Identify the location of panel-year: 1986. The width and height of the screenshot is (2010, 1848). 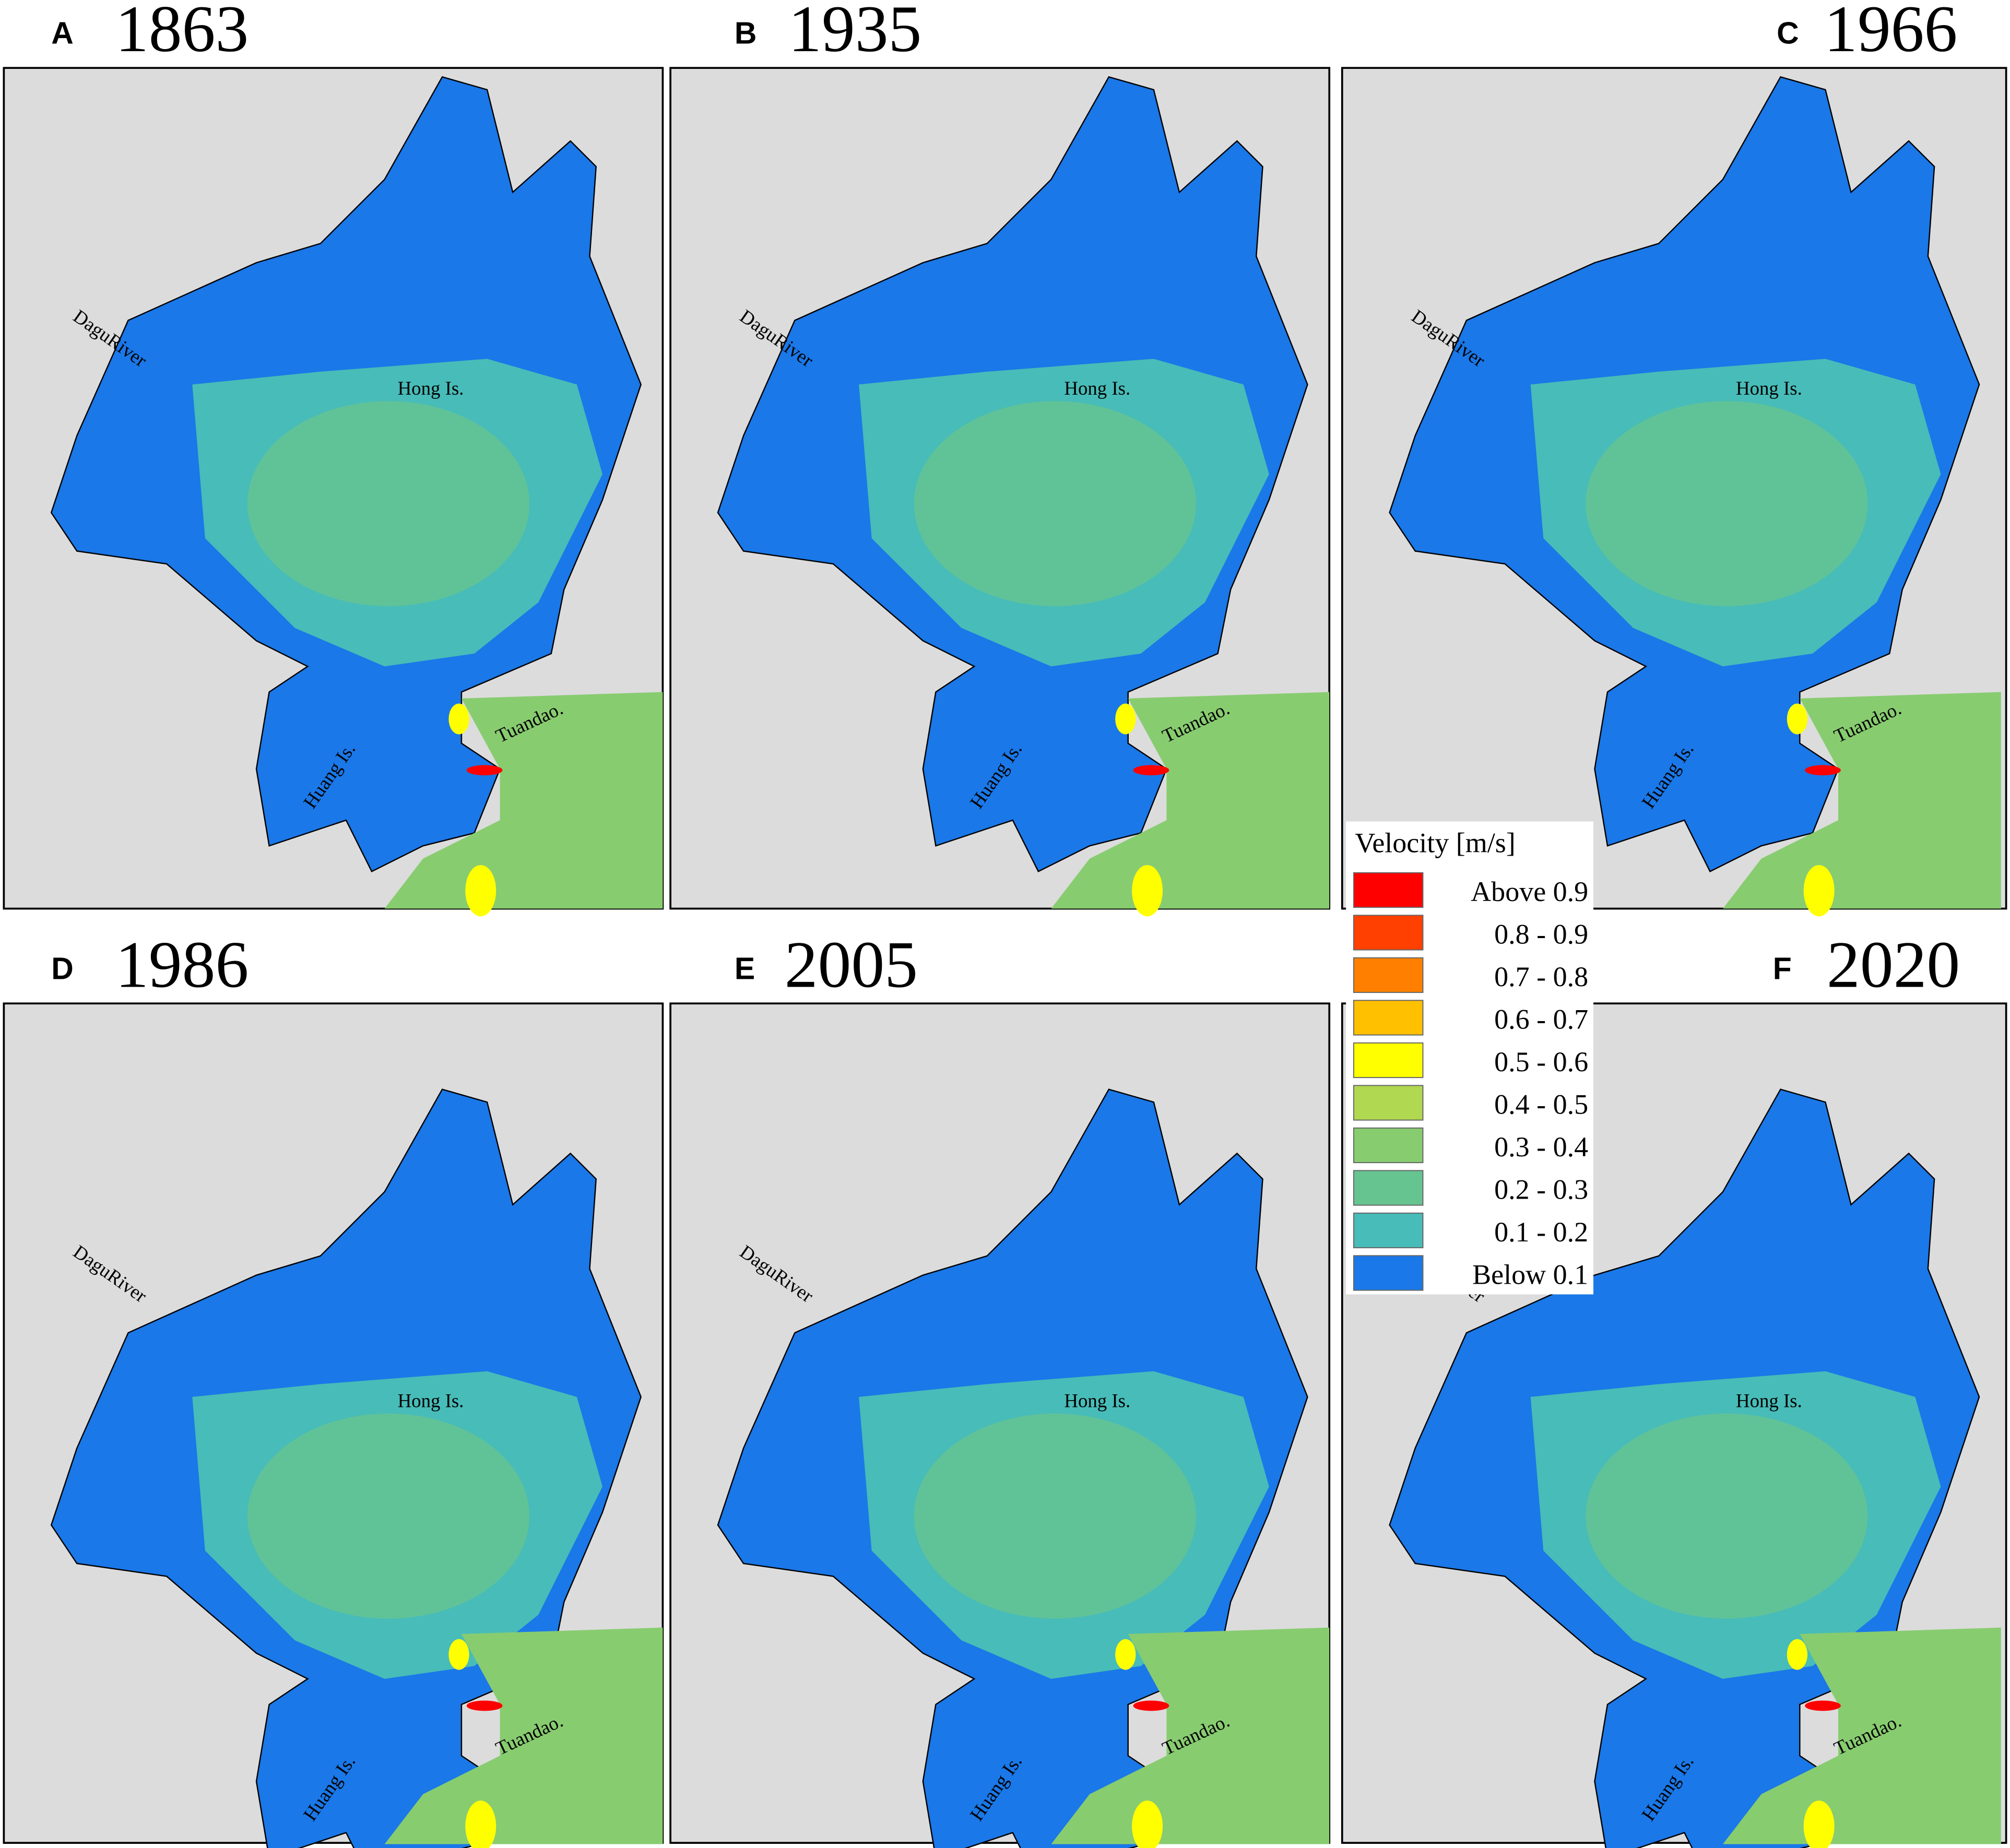
(182, 964).